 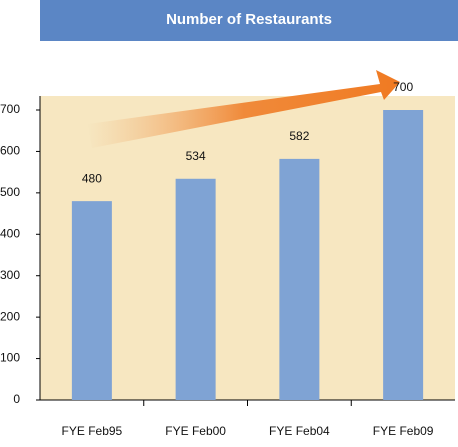 What do you see at coordinates (92, 178) in the screenshot?
I see `value-label: 480` at bounding box center [92, 178].